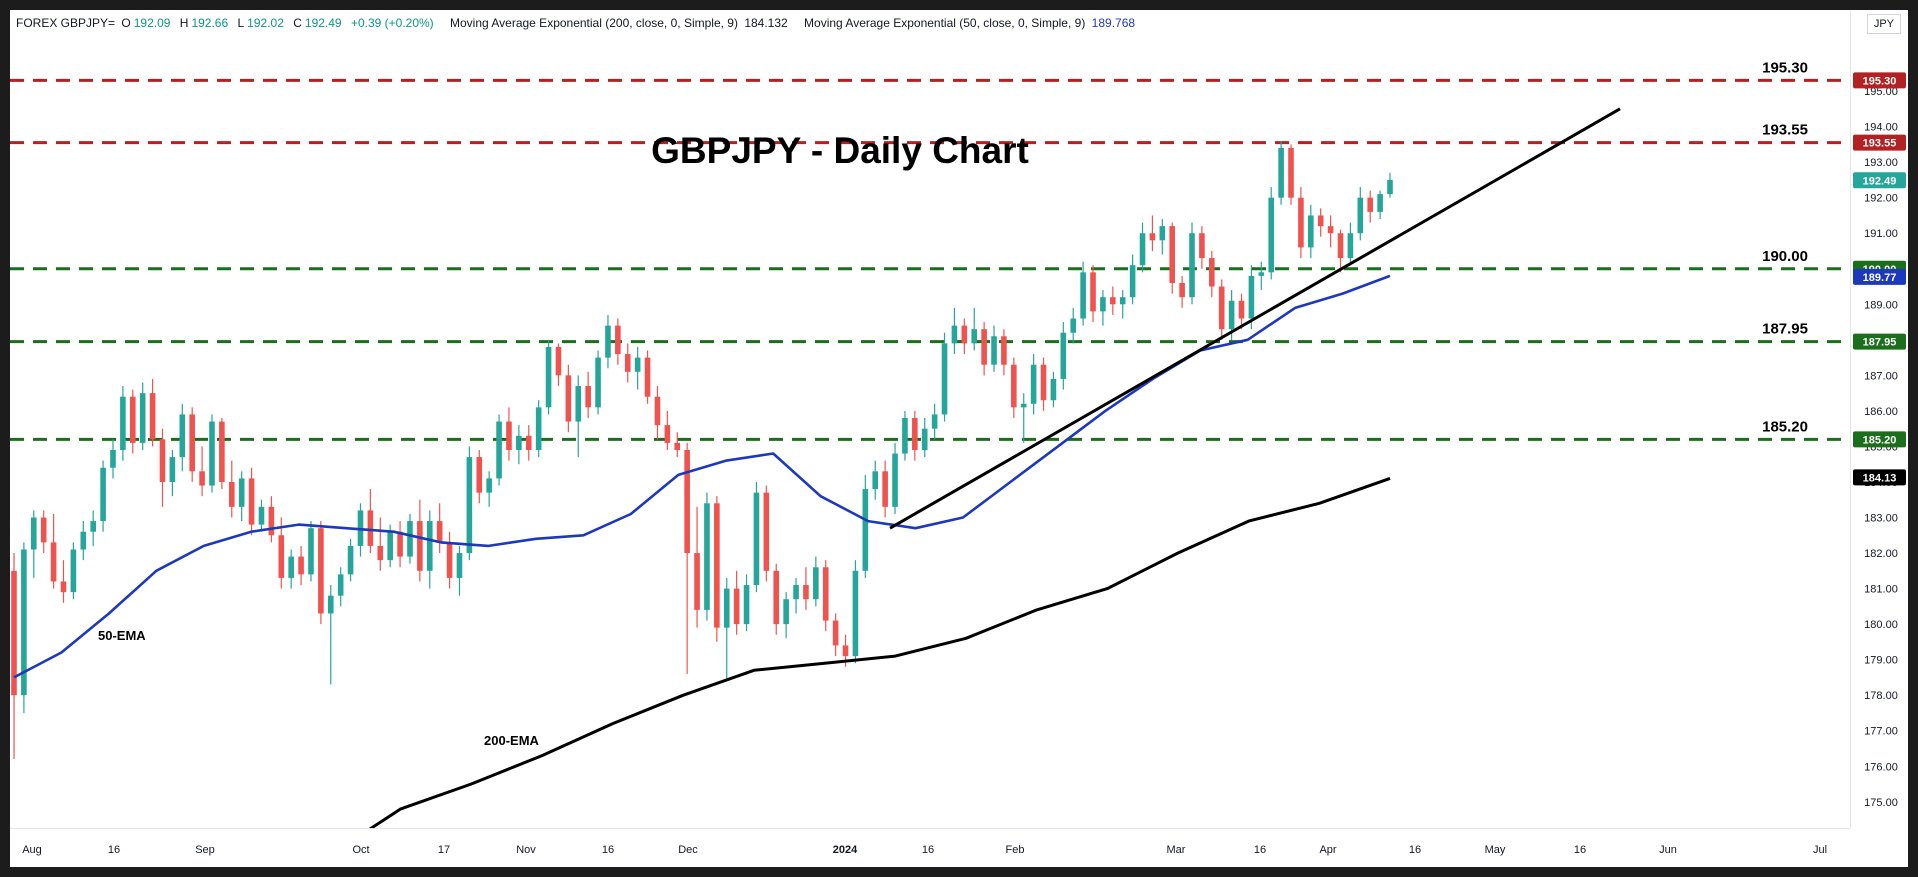 Image resolution: width=1918 pixels, height=877 pixels. I want to click on price-badge-189.77: 189.77, so click(1880, 278).